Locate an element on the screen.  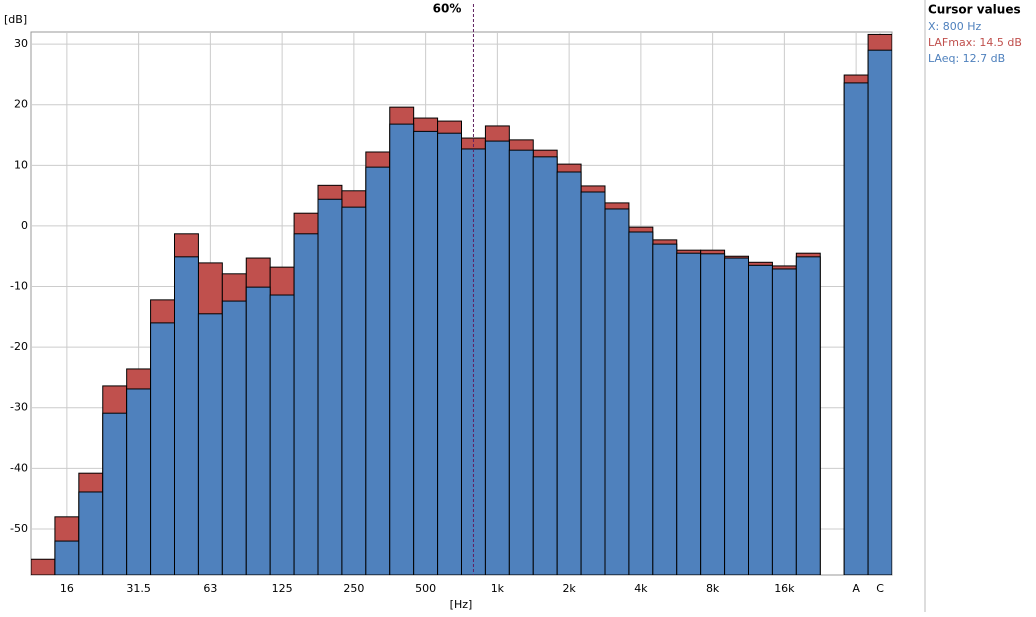
x-tick-label: A is located at coordinates (856, 588).